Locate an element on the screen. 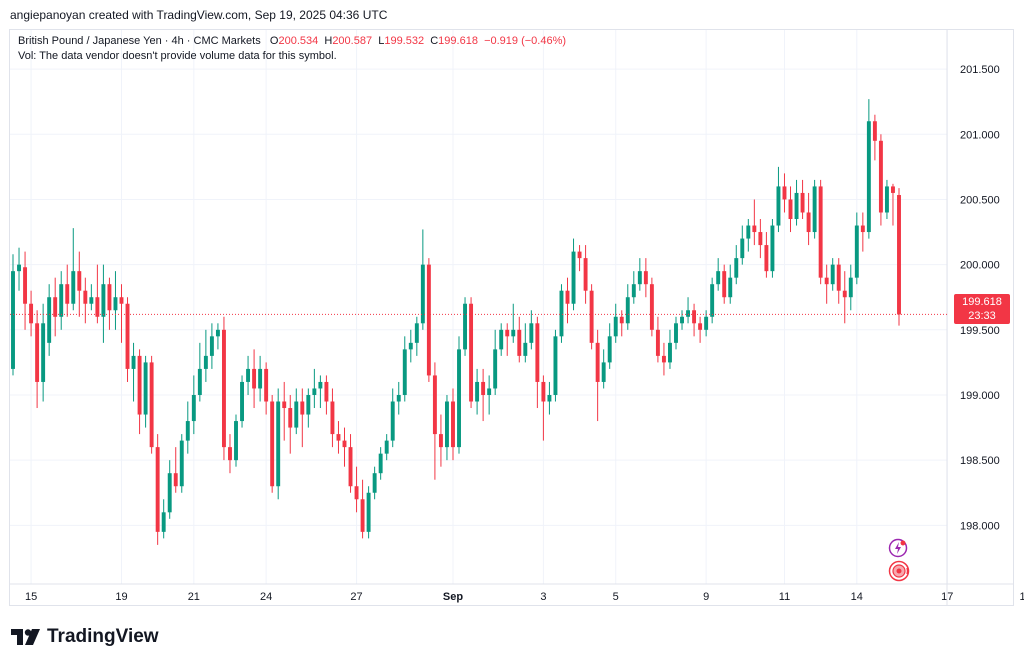  close-label: C is located at coordinates (434, 41).